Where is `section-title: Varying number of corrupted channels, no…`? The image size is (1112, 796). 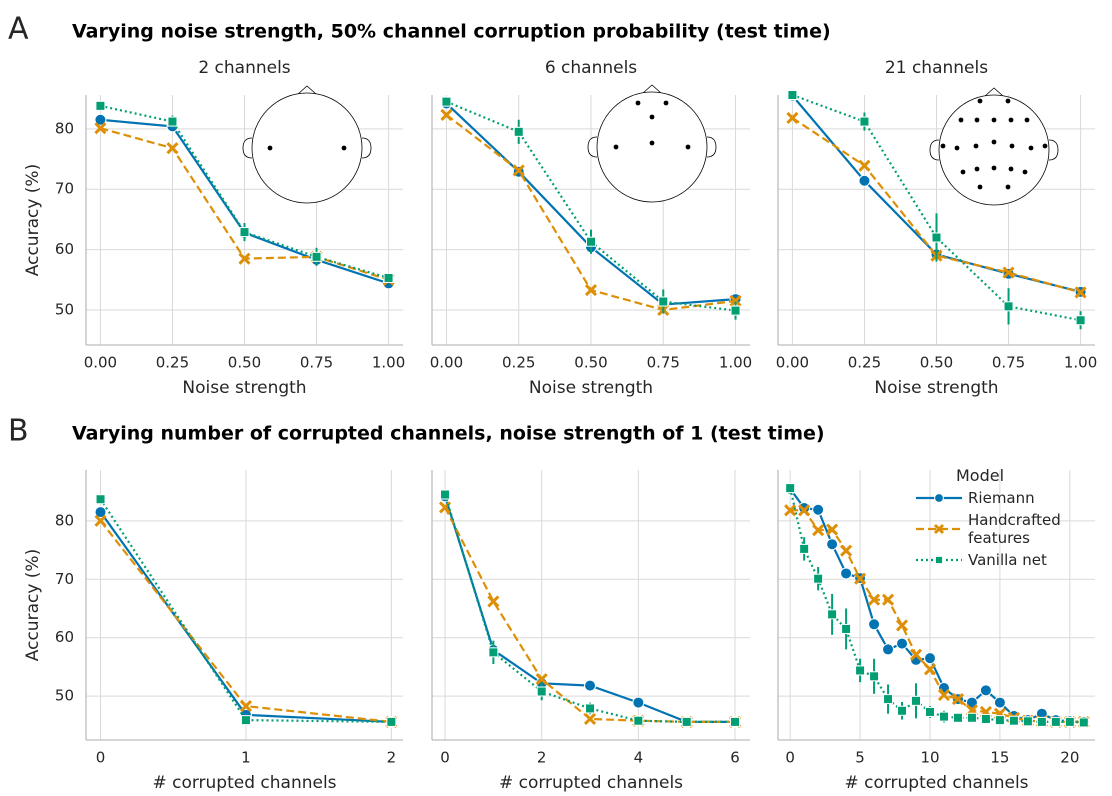 section-title: Varying number of corrupted channels, no… is located at coordinates (448, 434).